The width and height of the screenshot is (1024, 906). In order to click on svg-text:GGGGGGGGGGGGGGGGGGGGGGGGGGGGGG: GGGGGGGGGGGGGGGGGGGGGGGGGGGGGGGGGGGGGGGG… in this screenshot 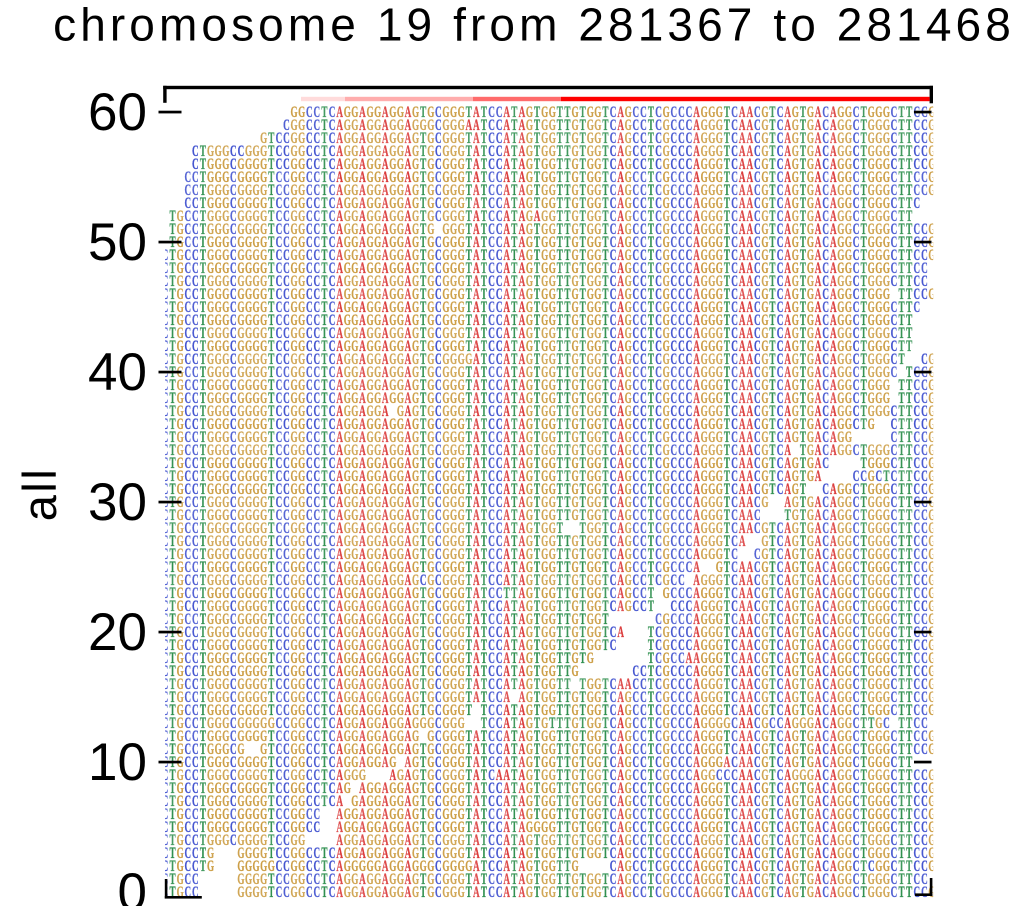, I will do `click(530, 723)`.